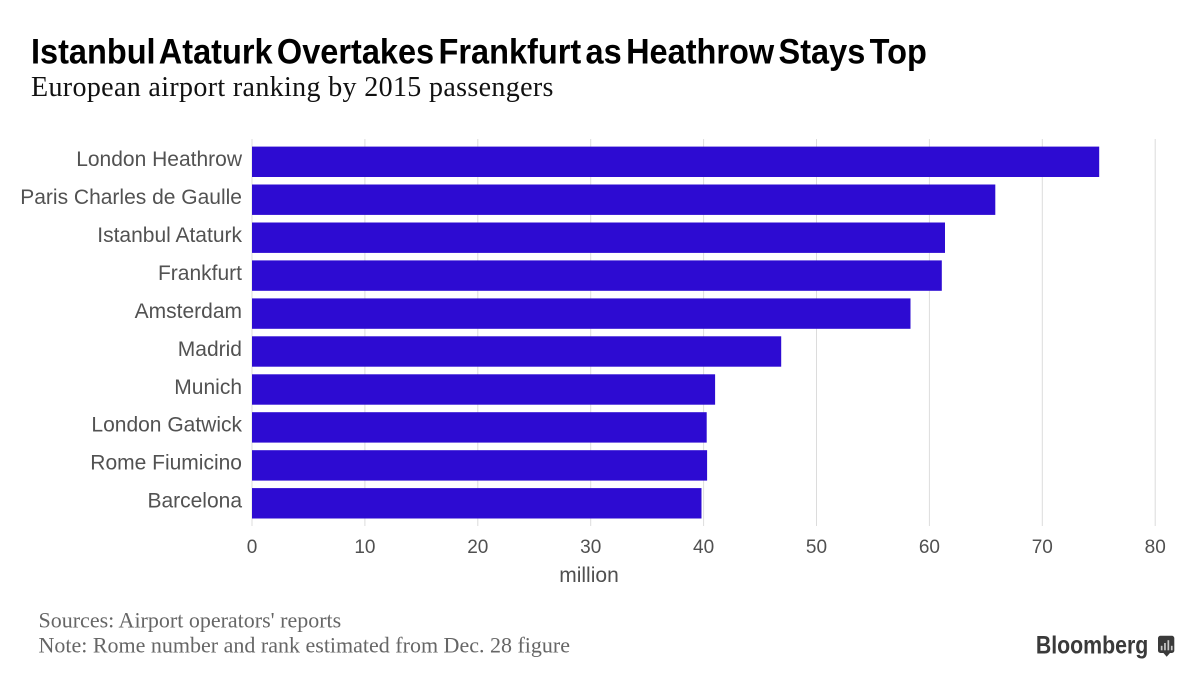 Image resolution: width=1200 pixels, height=690 pixels. Describe the element at coordinates (364, 547) in the screenshot. I see `svg-text: 10` at that location.